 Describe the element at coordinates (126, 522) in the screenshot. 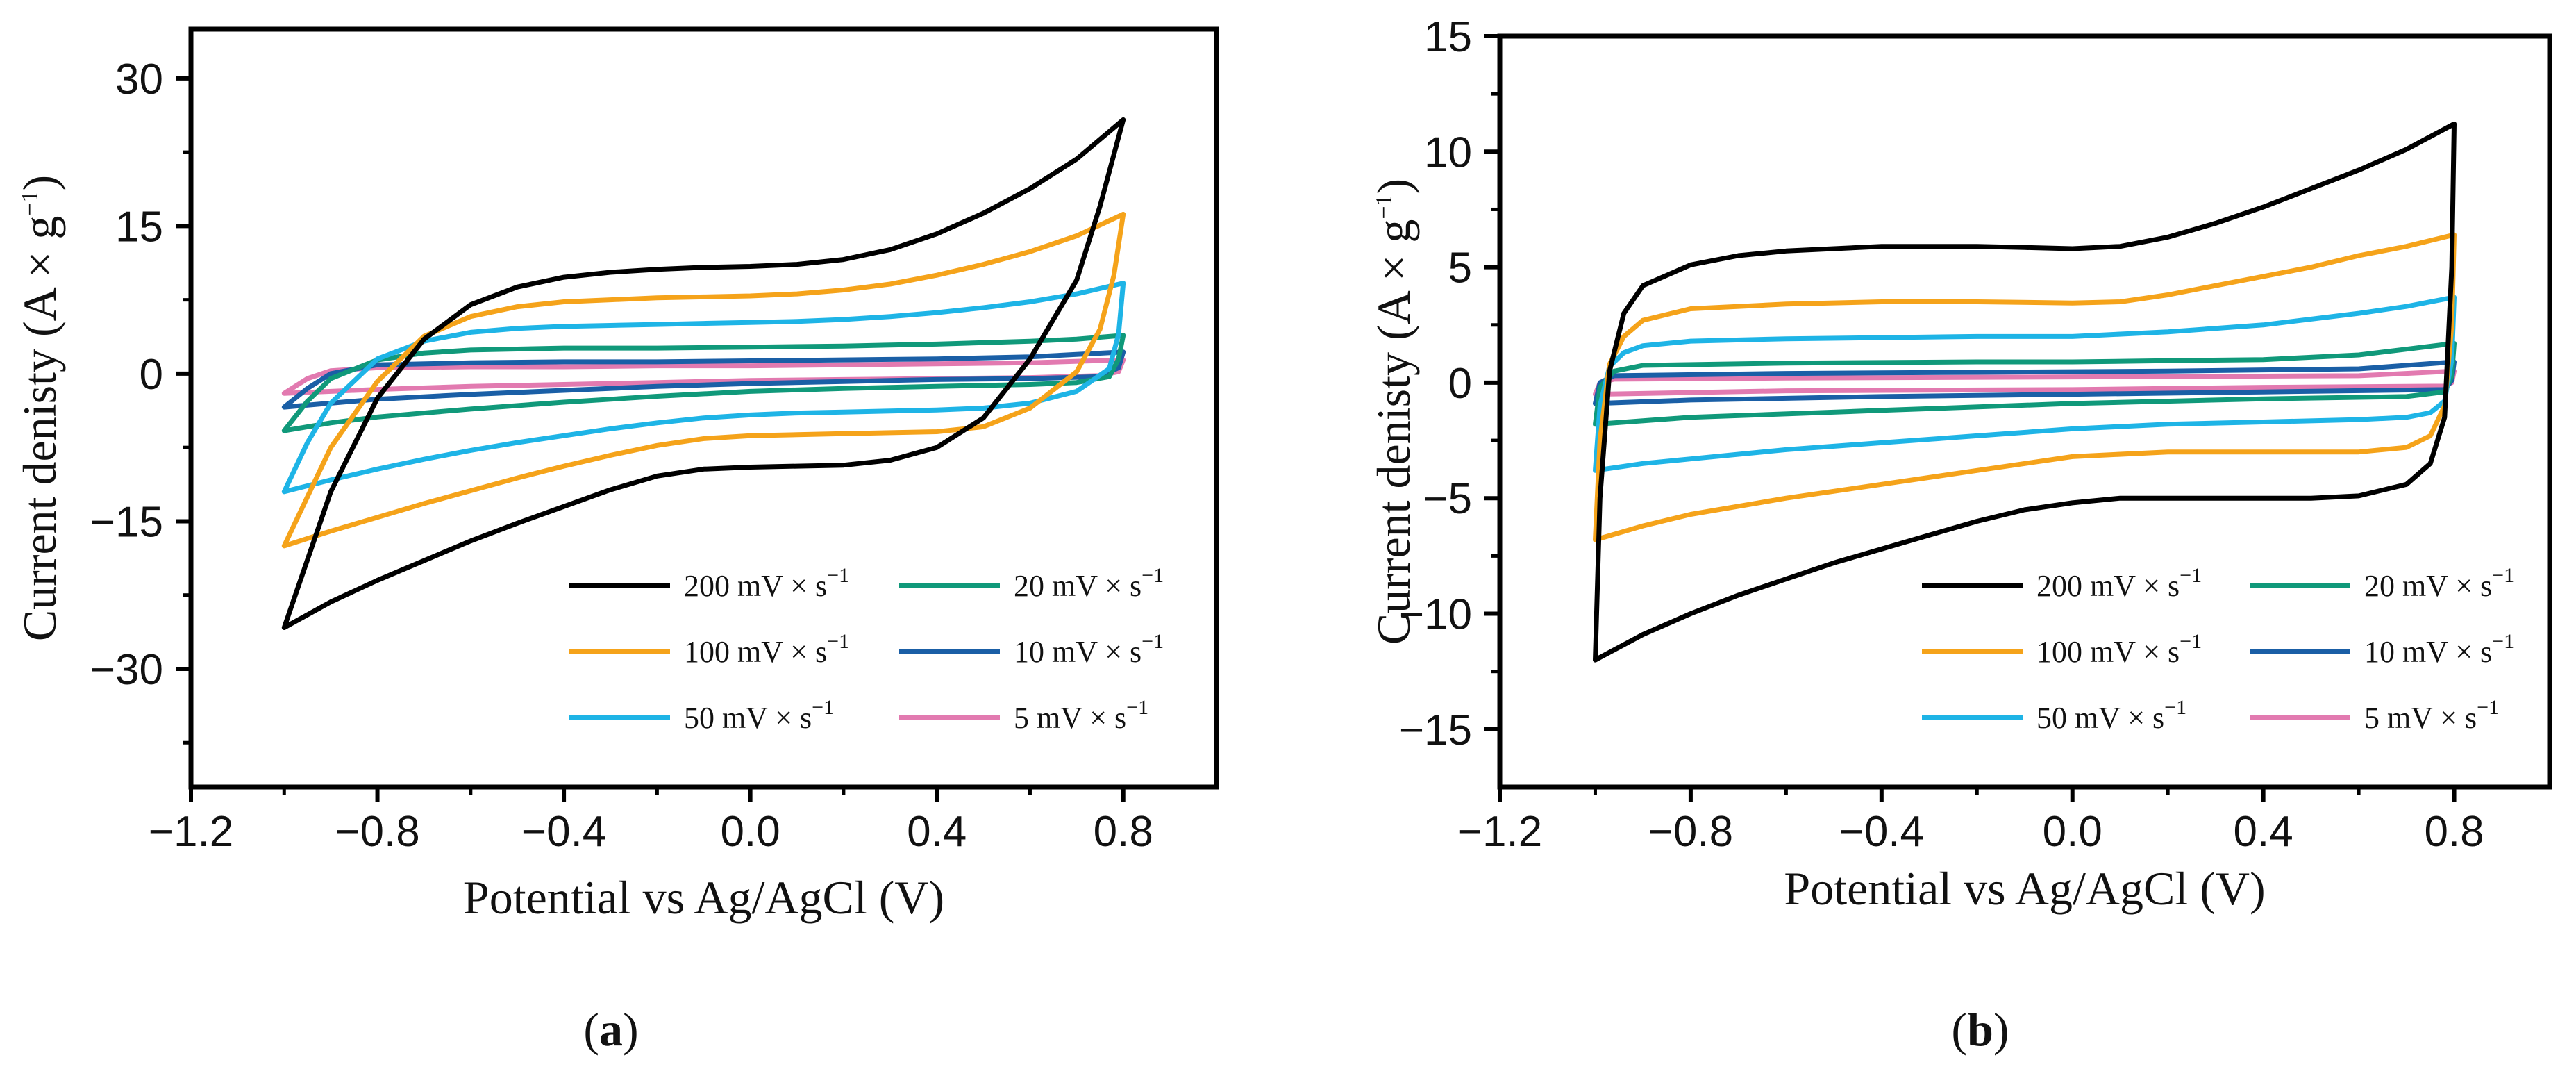

I see `y-tick-label-a-3: −15` at that location.